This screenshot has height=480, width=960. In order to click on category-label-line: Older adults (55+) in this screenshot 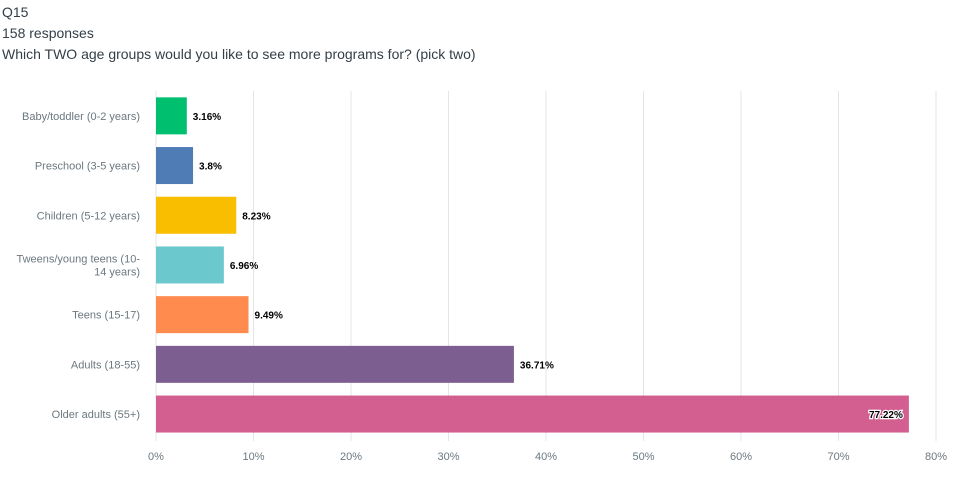, I will do `click(96, 415)`.